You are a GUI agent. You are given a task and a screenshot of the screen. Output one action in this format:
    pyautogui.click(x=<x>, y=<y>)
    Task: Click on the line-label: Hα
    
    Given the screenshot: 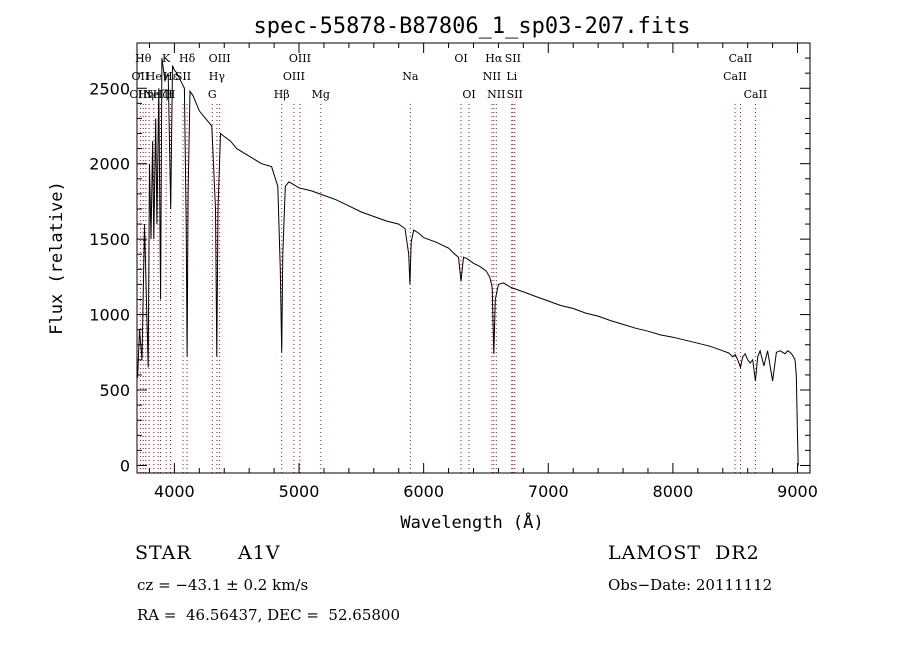 What is the action you would take?
    pyautogui.click(x=494, y=58)
    